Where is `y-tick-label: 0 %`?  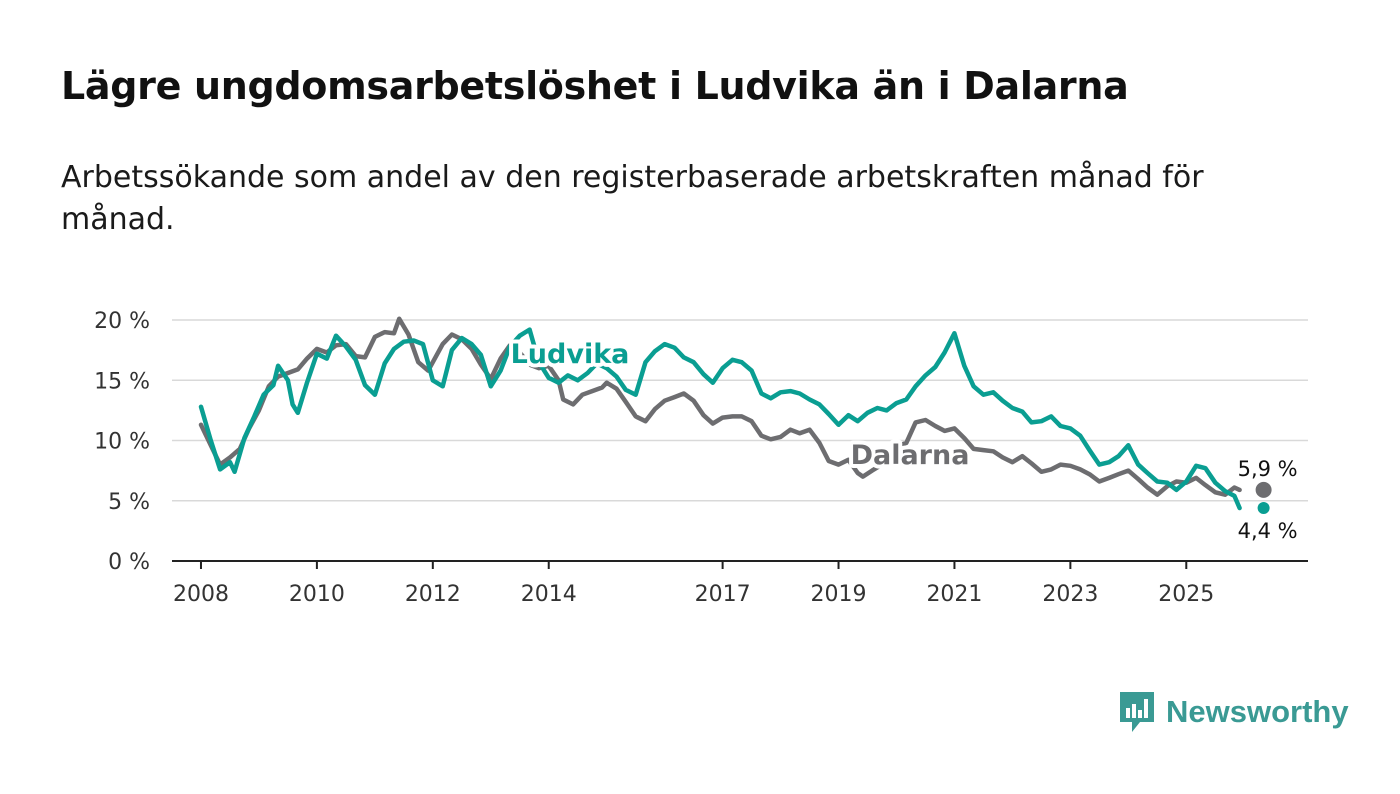 y-tick-label: 0 % is located at coordinates (129, 562).